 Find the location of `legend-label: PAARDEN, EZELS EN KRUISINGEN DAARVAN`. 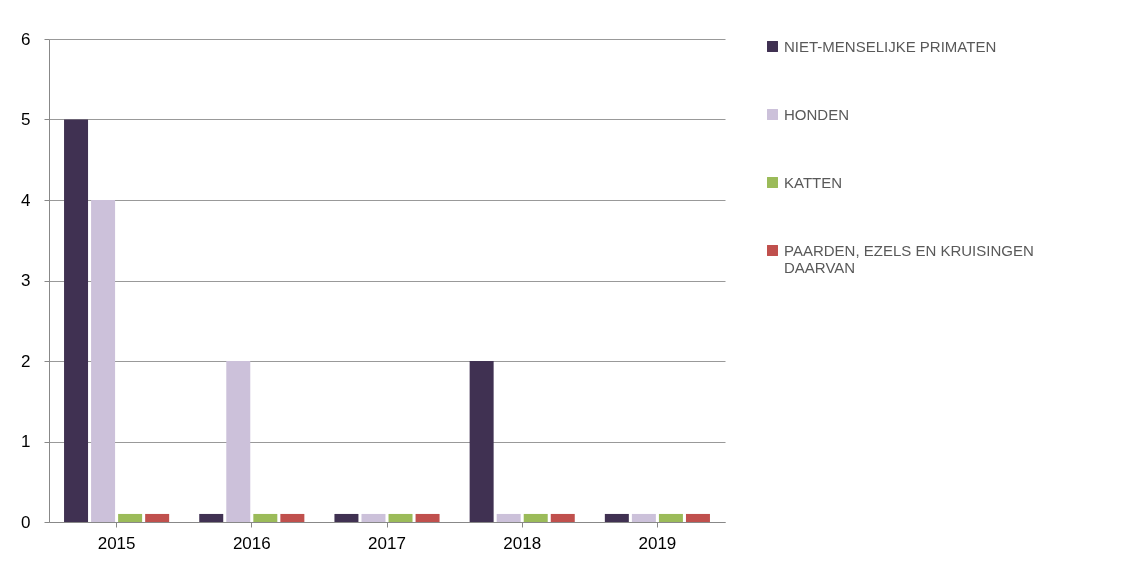

legend-label: PAARDEN, EZELS EN KRUISINGEN DAARVAN is located at coordinates (909, 258).